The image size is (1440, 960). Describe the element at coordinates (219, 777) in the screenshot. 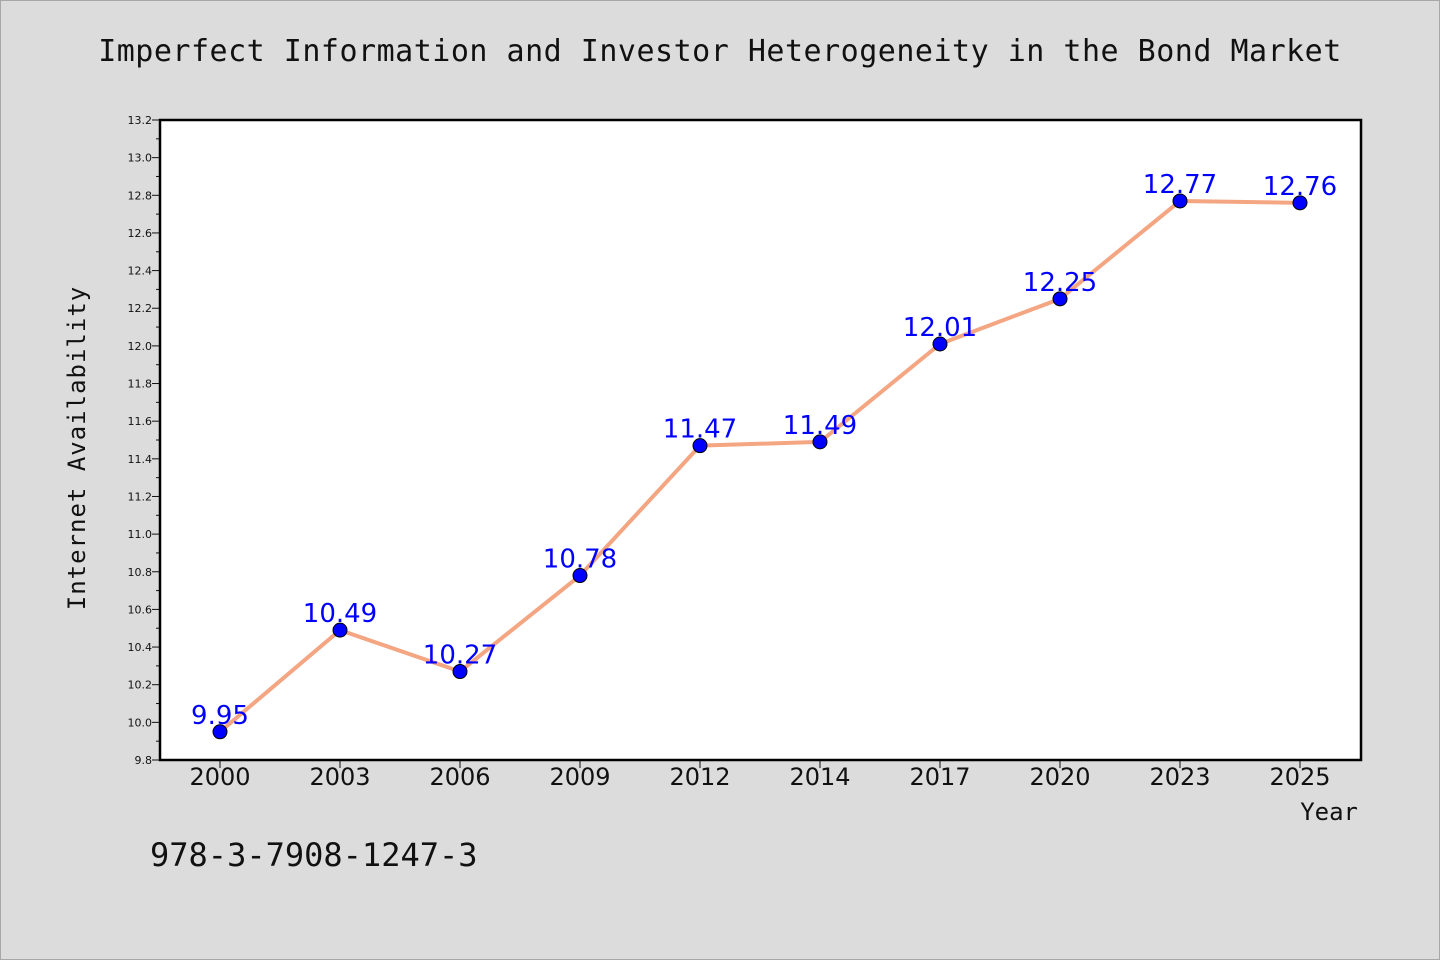

I see `x-tick-label: 2000` at that location.